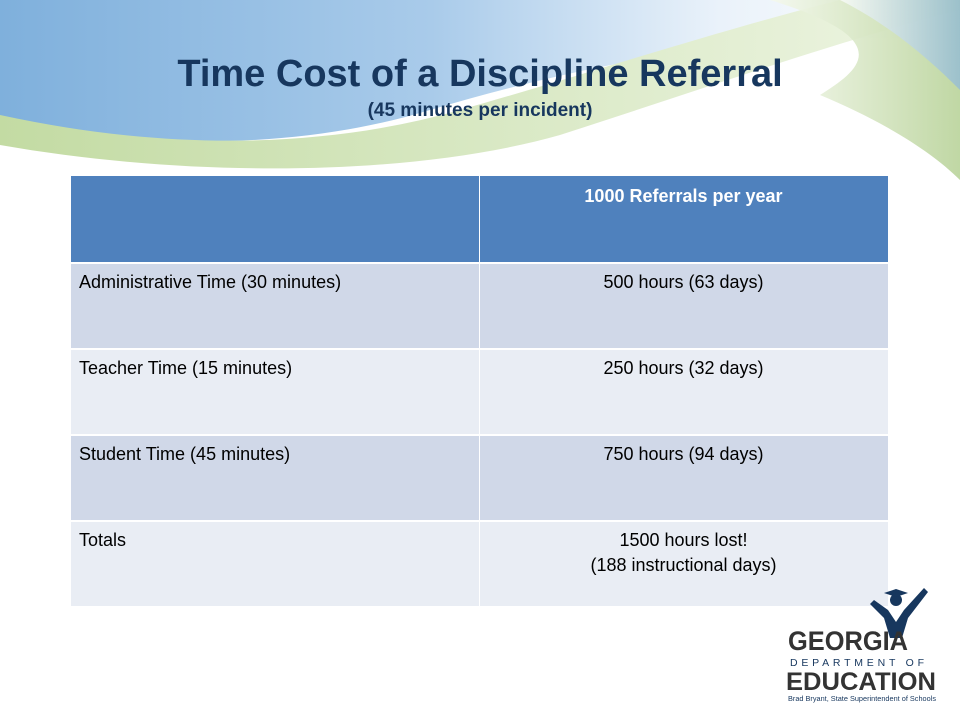 Image resolution: width=960 pixels, height=720 pixels. I want to click on row-value-line2: (188 instructional days), so click(683, 565).